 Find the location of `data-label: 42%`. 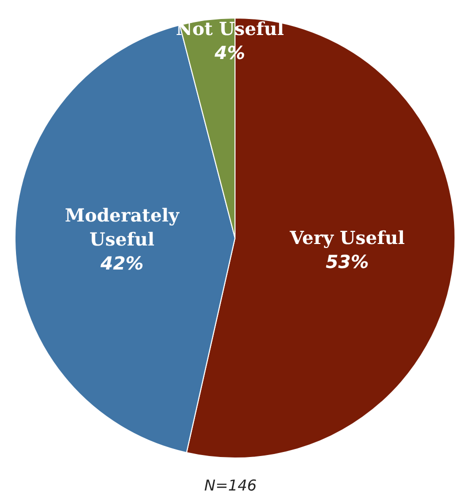

data-label: 42% is located at coordinates (121, 263).